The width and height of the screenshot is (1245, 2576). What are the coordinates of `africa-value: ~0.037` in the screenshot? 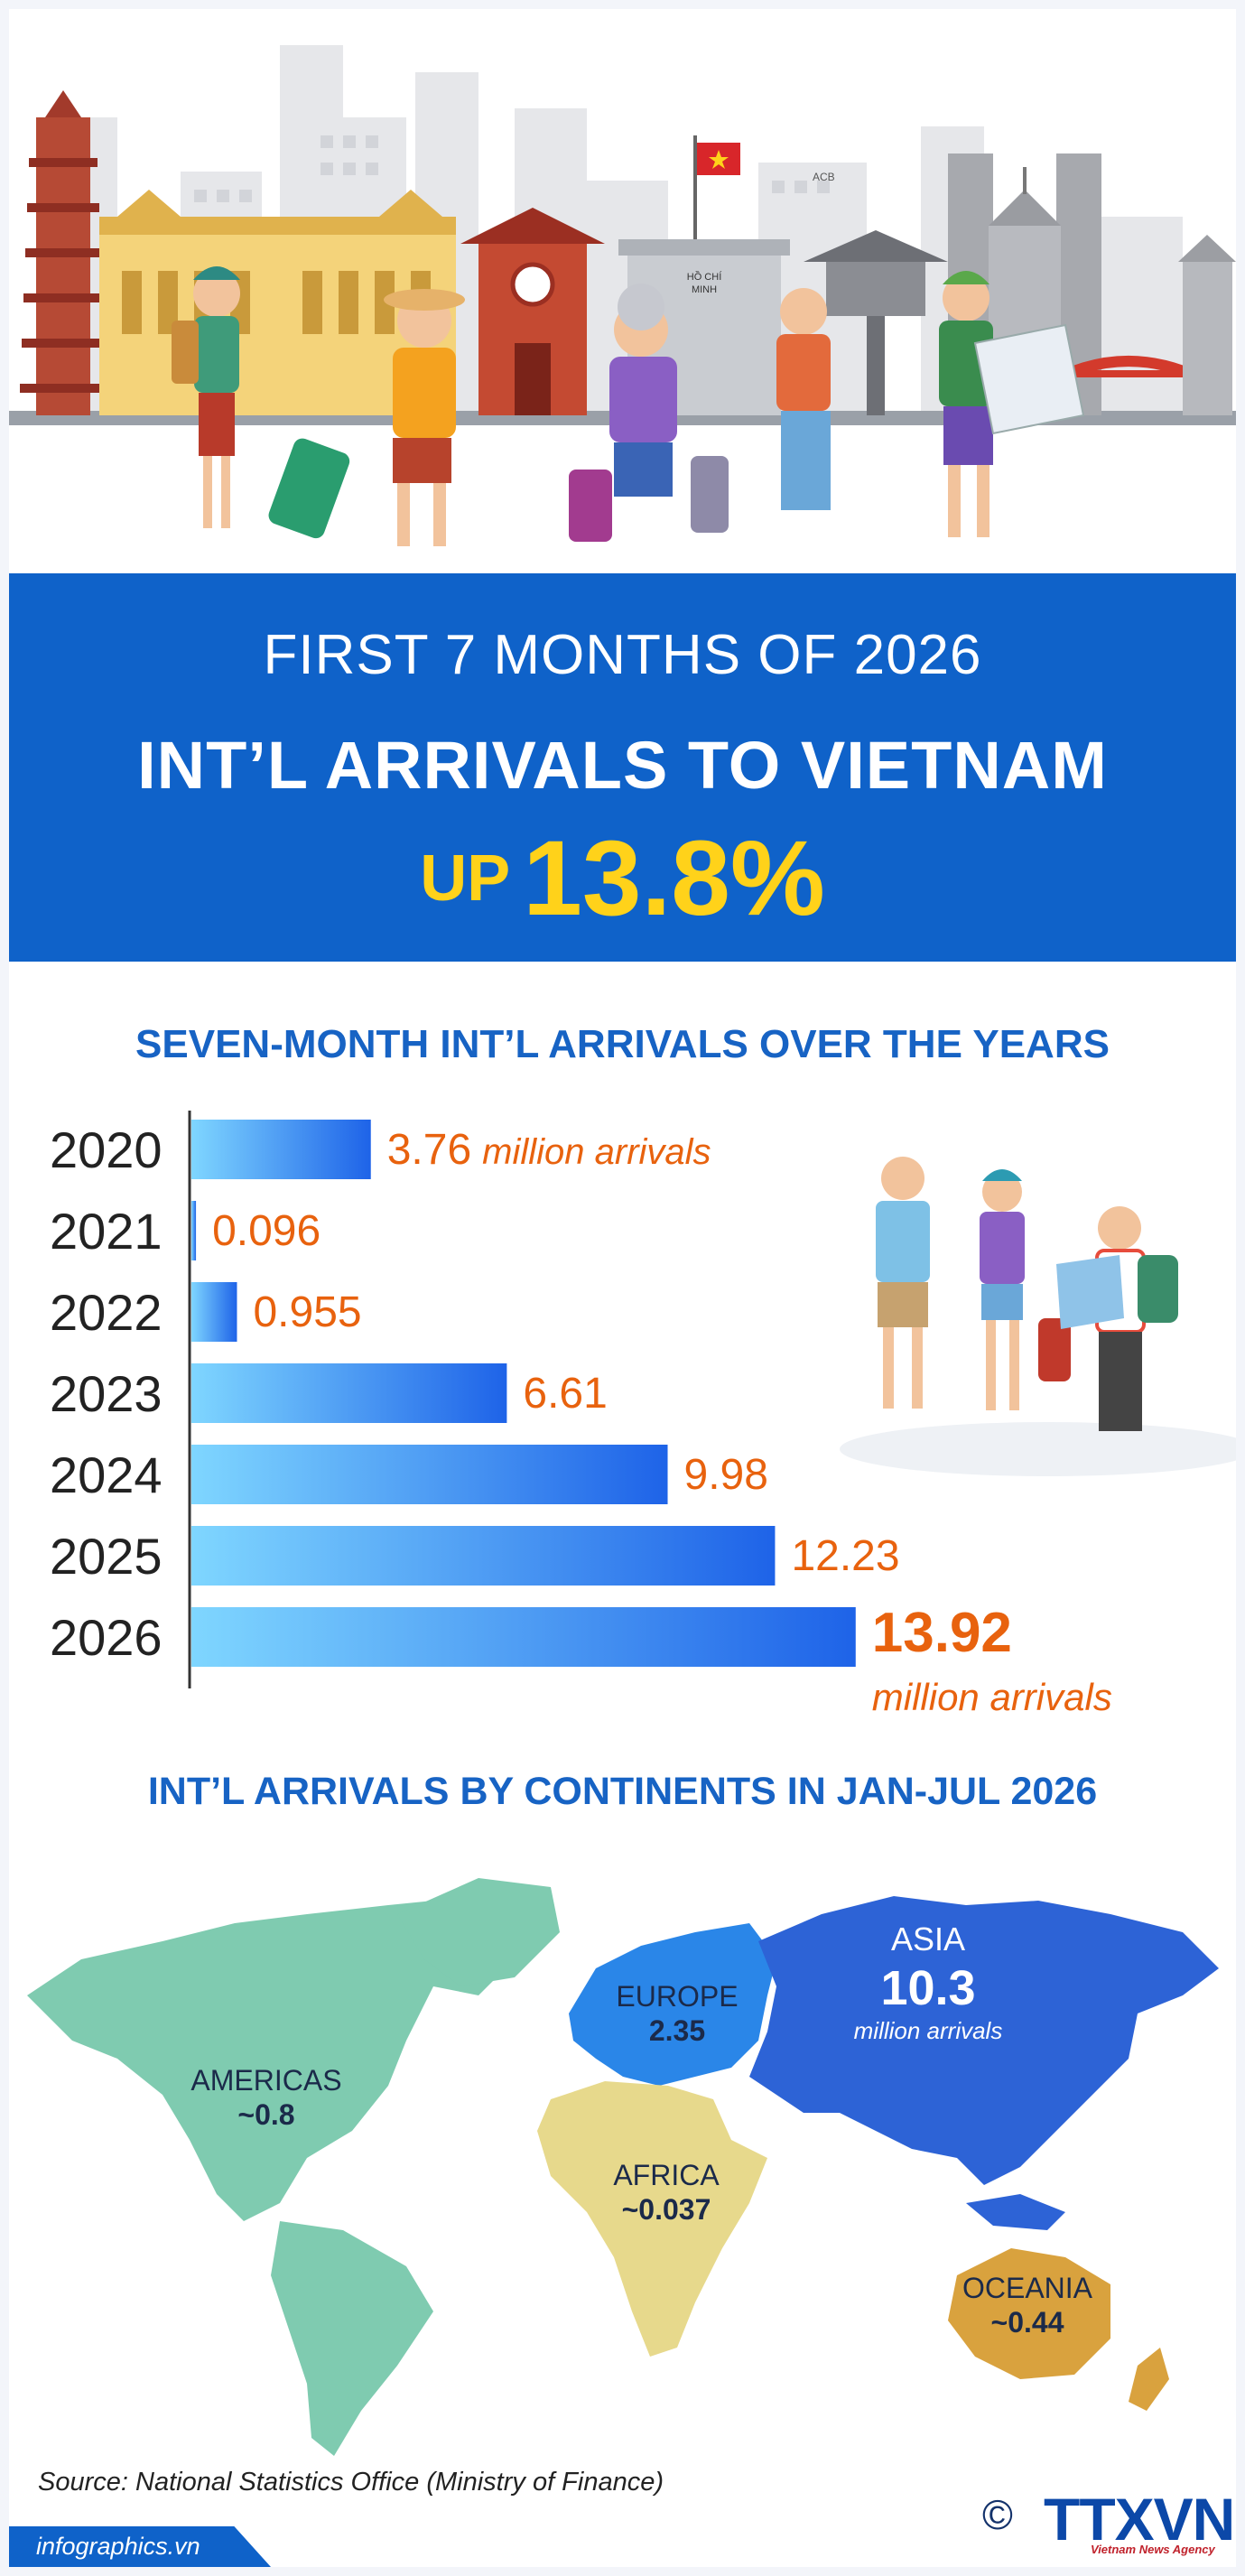 It's located at (666, 2209).